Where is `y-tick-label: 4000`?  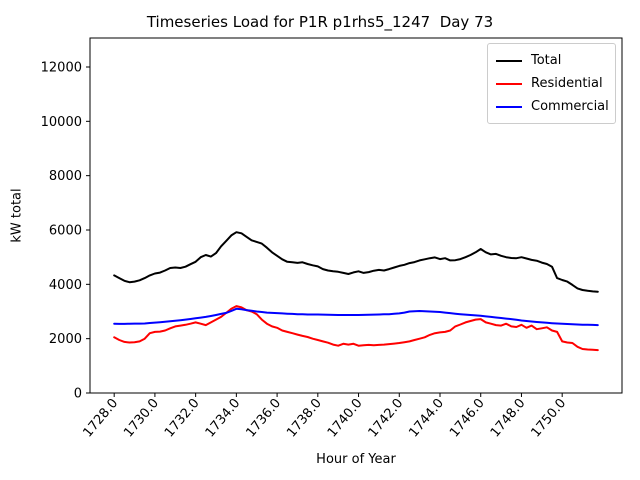
y-tick-label: 4000 is located at coordinates (65, 285).